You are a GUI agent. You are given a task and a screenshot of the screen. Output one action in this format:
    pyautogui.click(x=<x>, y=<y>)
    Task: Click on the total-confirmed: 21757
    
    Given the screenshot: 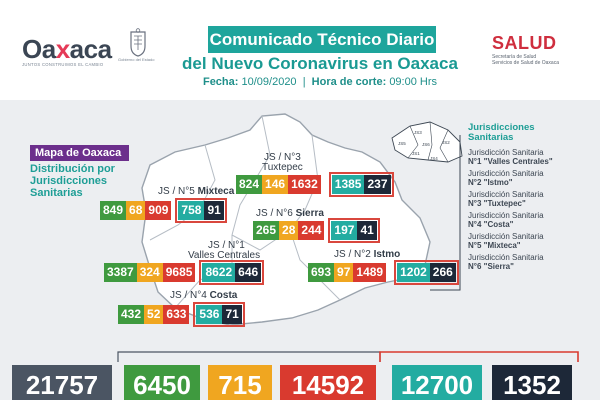 What is the action you would take?
    pyautogui.click(x=62, y=382)
    